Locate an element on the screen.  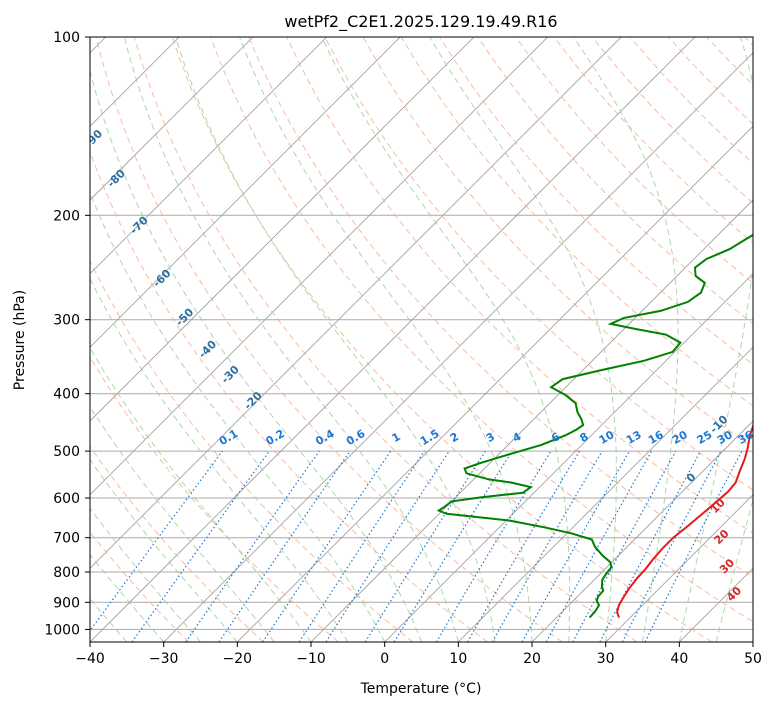
y-tick-label: 800 is located at coordinates (66, 573).